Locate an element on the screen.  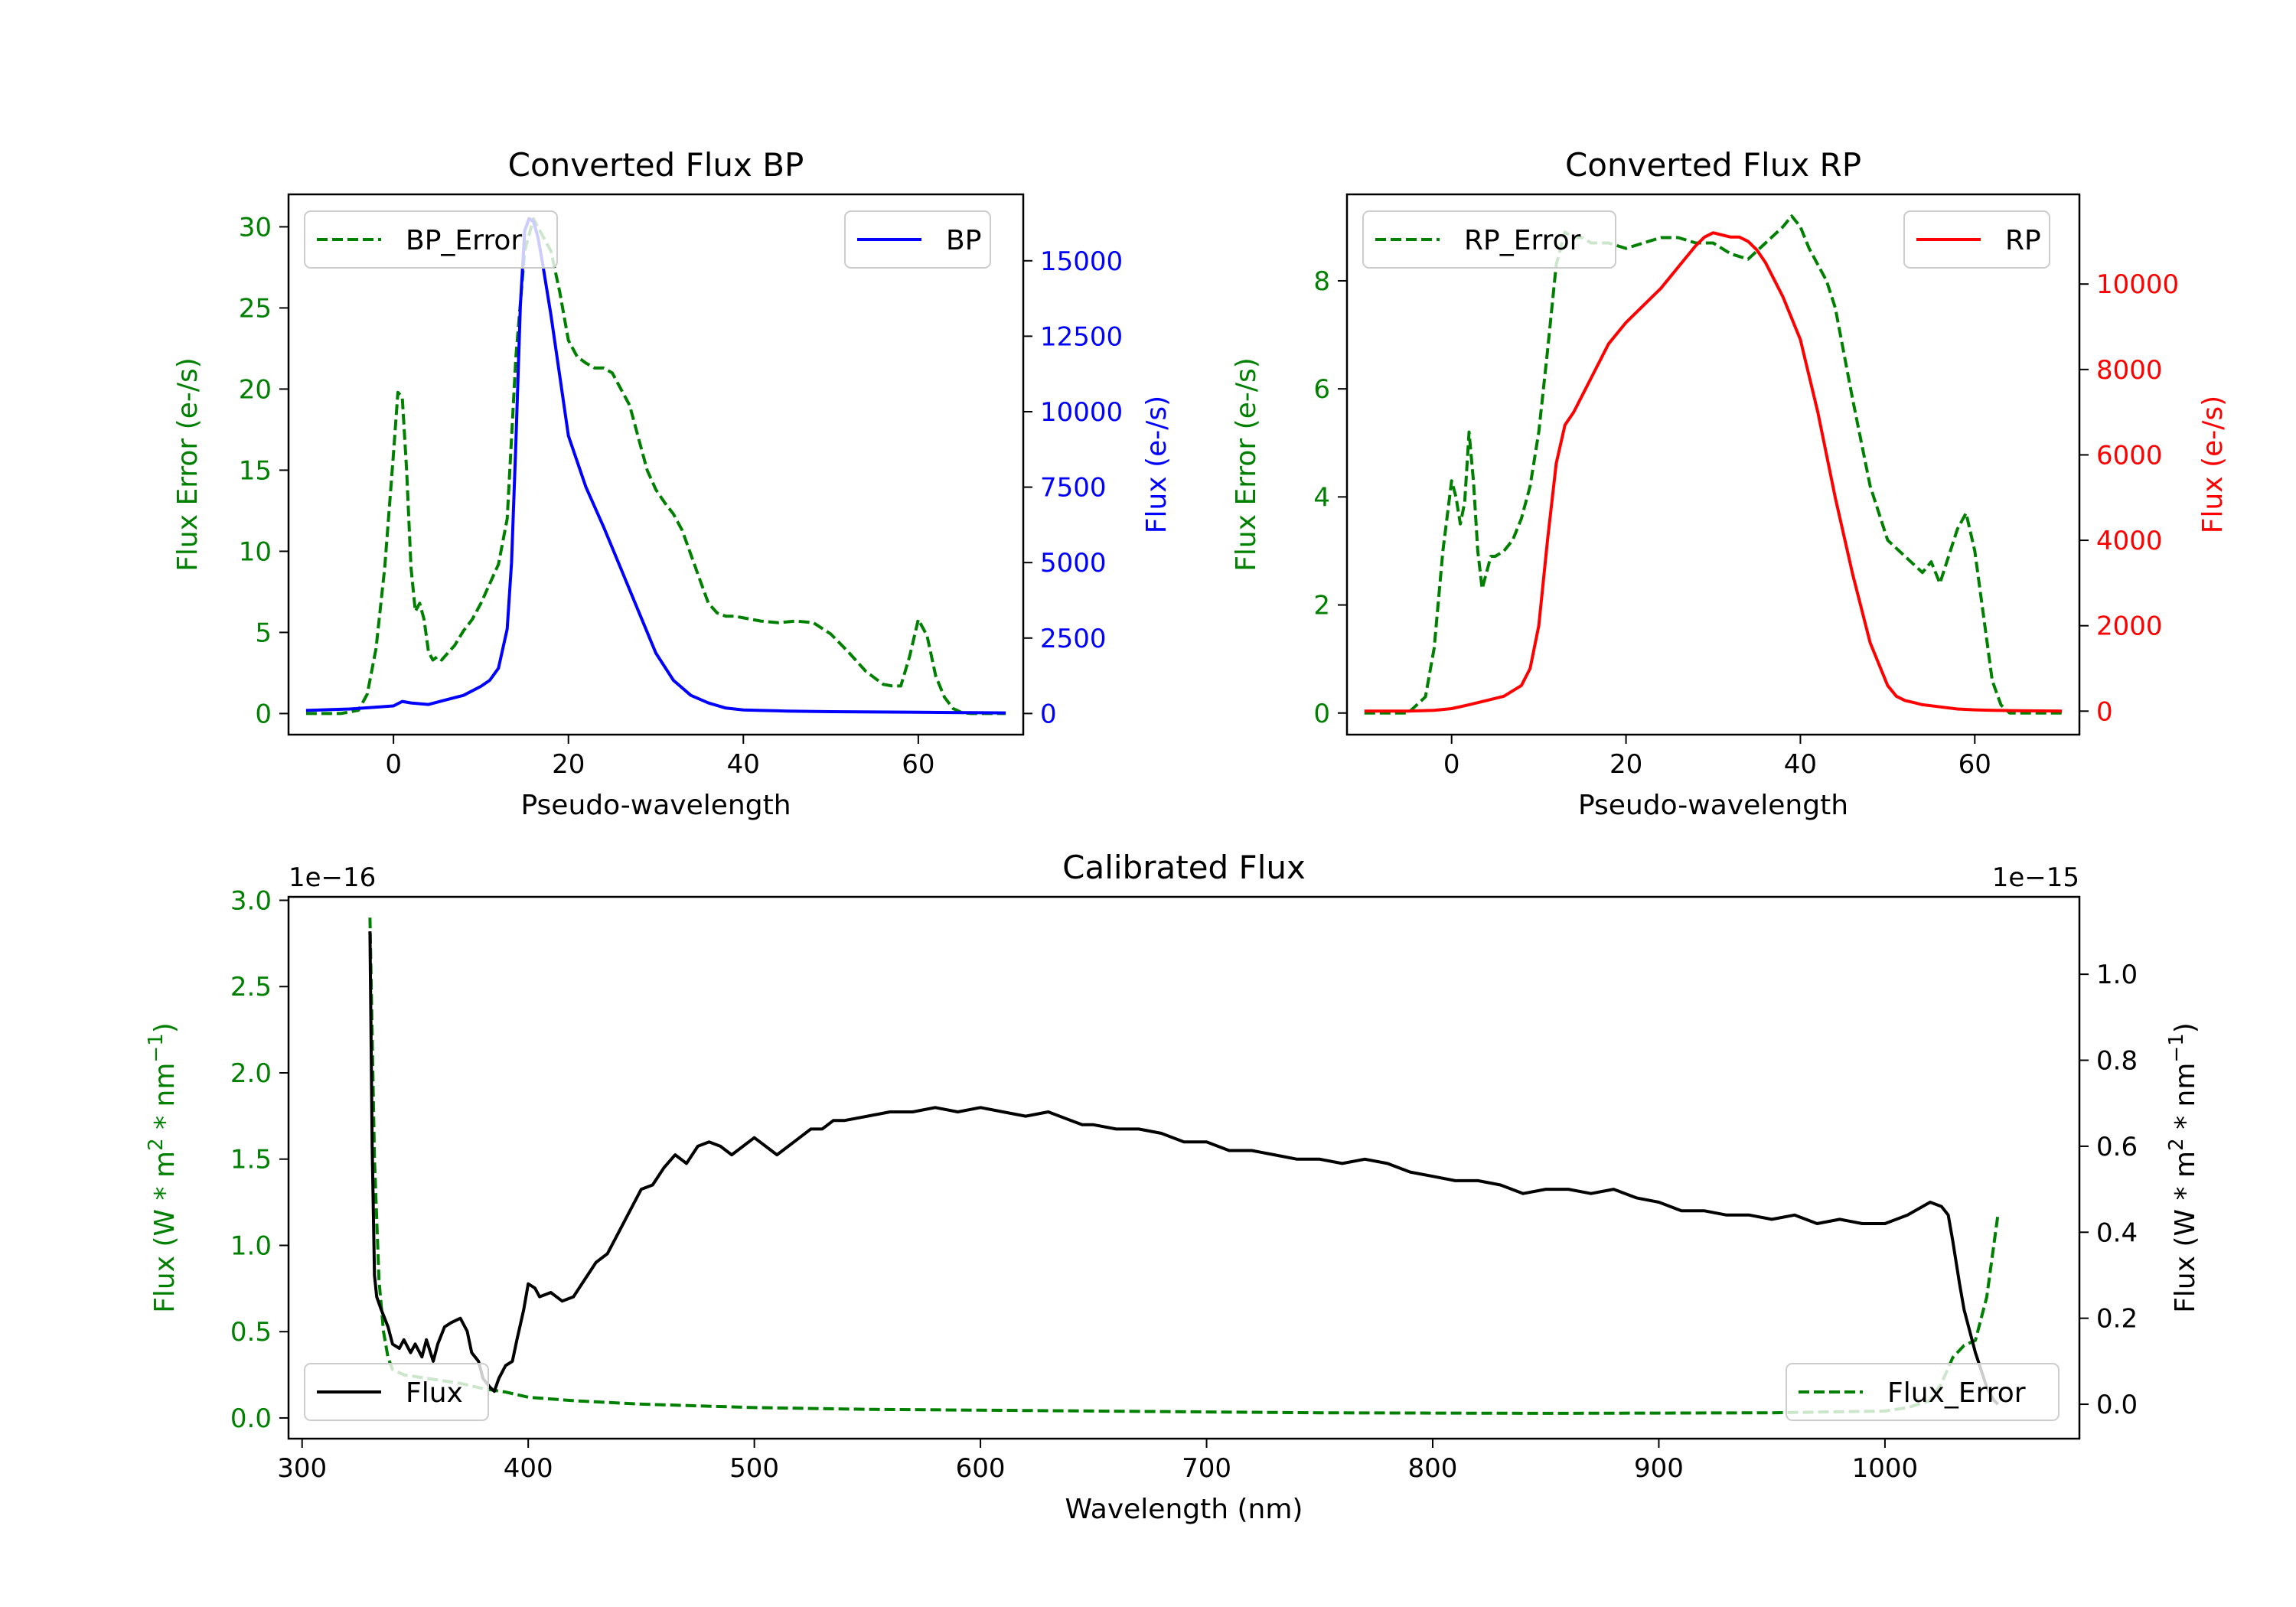
y-left-tick-label: 10 is located at coordinates (255, 551).